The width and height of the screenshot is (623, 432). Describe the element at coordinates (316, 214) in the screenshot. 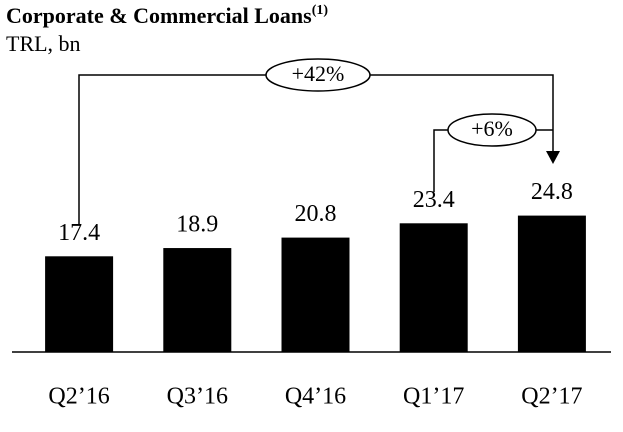

I see `value-label: 20.8` at that location.